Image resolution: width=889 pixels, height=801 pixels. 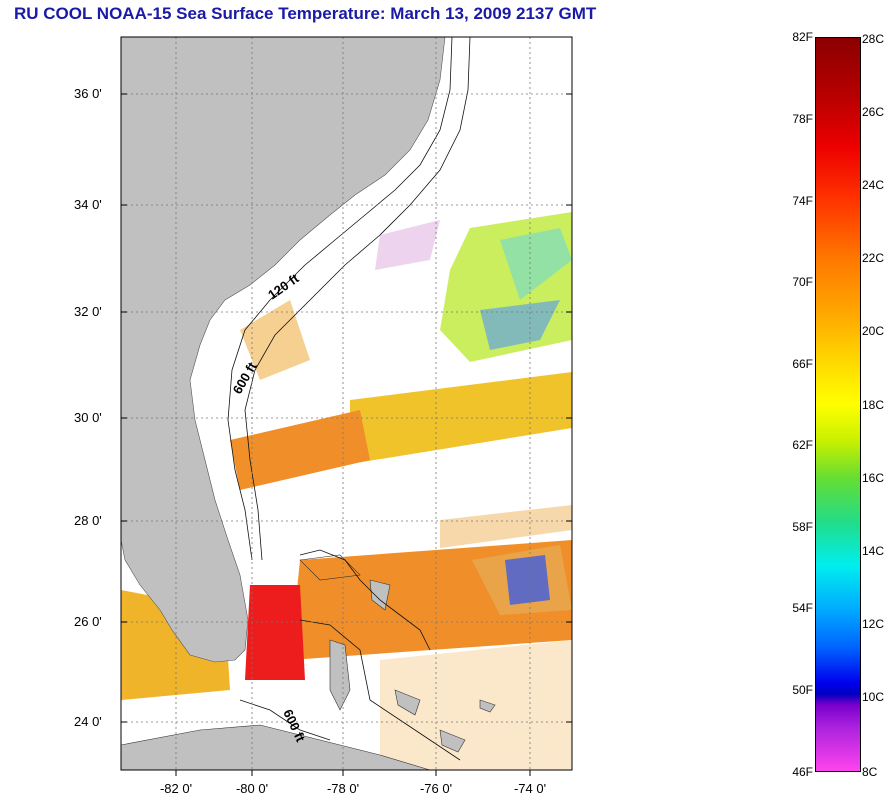 I want to click on colorbar-f-label: 46F, so click(x=802, y=772).